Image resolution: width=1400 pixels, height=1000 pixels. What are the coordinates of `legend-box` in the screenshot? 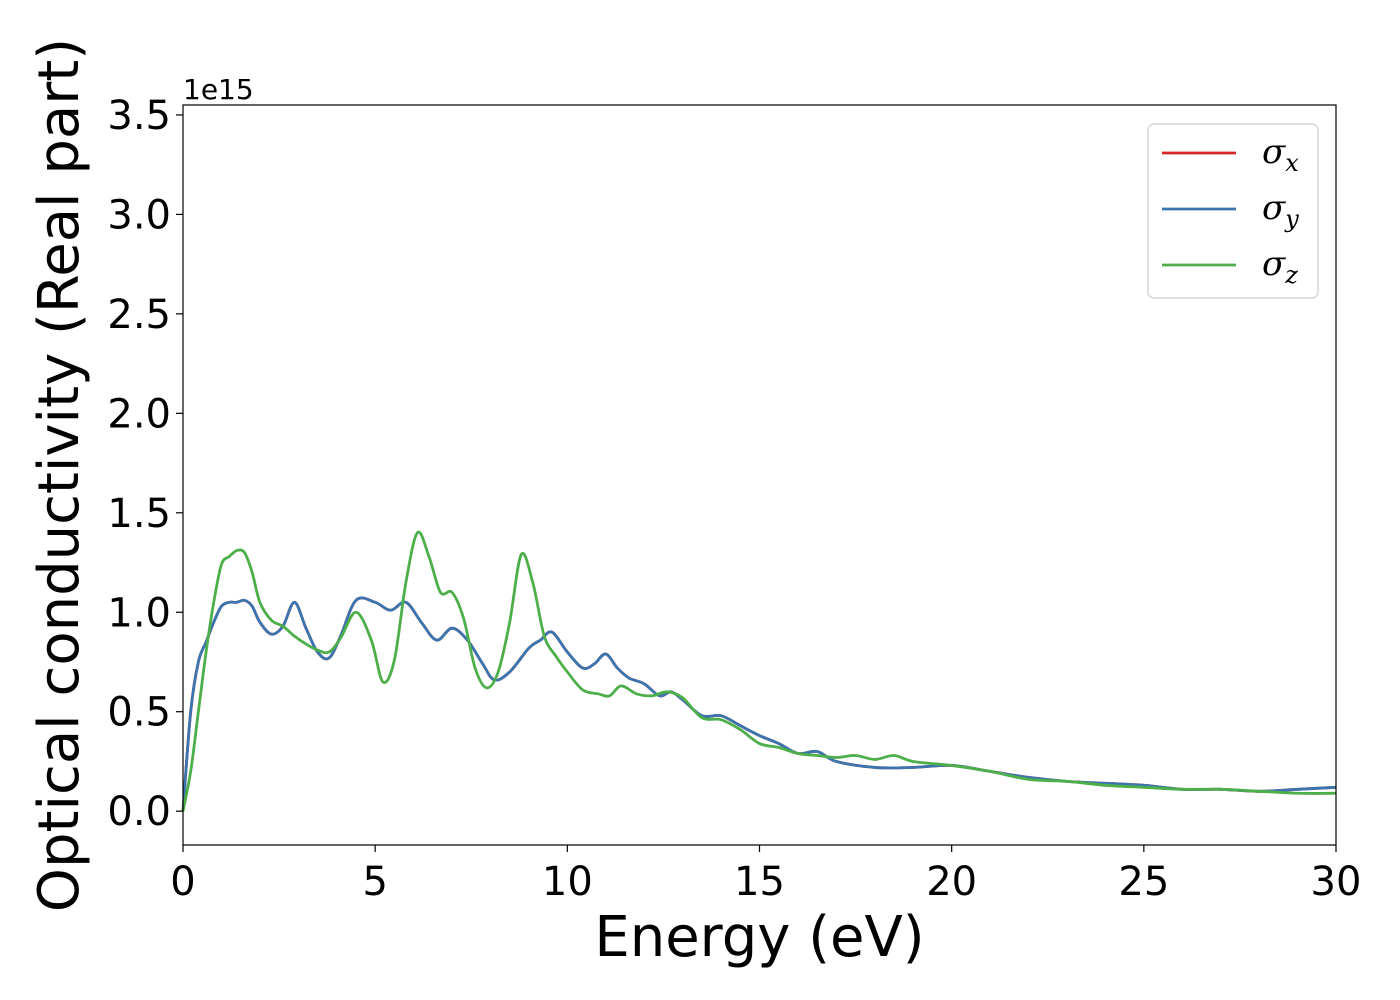 It's located at (1233, 211).